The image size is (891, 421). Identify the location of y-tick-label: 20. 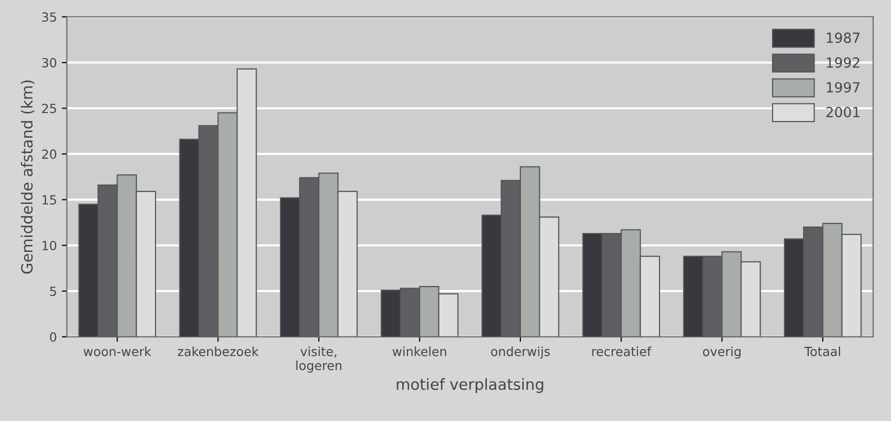
(49, 154).